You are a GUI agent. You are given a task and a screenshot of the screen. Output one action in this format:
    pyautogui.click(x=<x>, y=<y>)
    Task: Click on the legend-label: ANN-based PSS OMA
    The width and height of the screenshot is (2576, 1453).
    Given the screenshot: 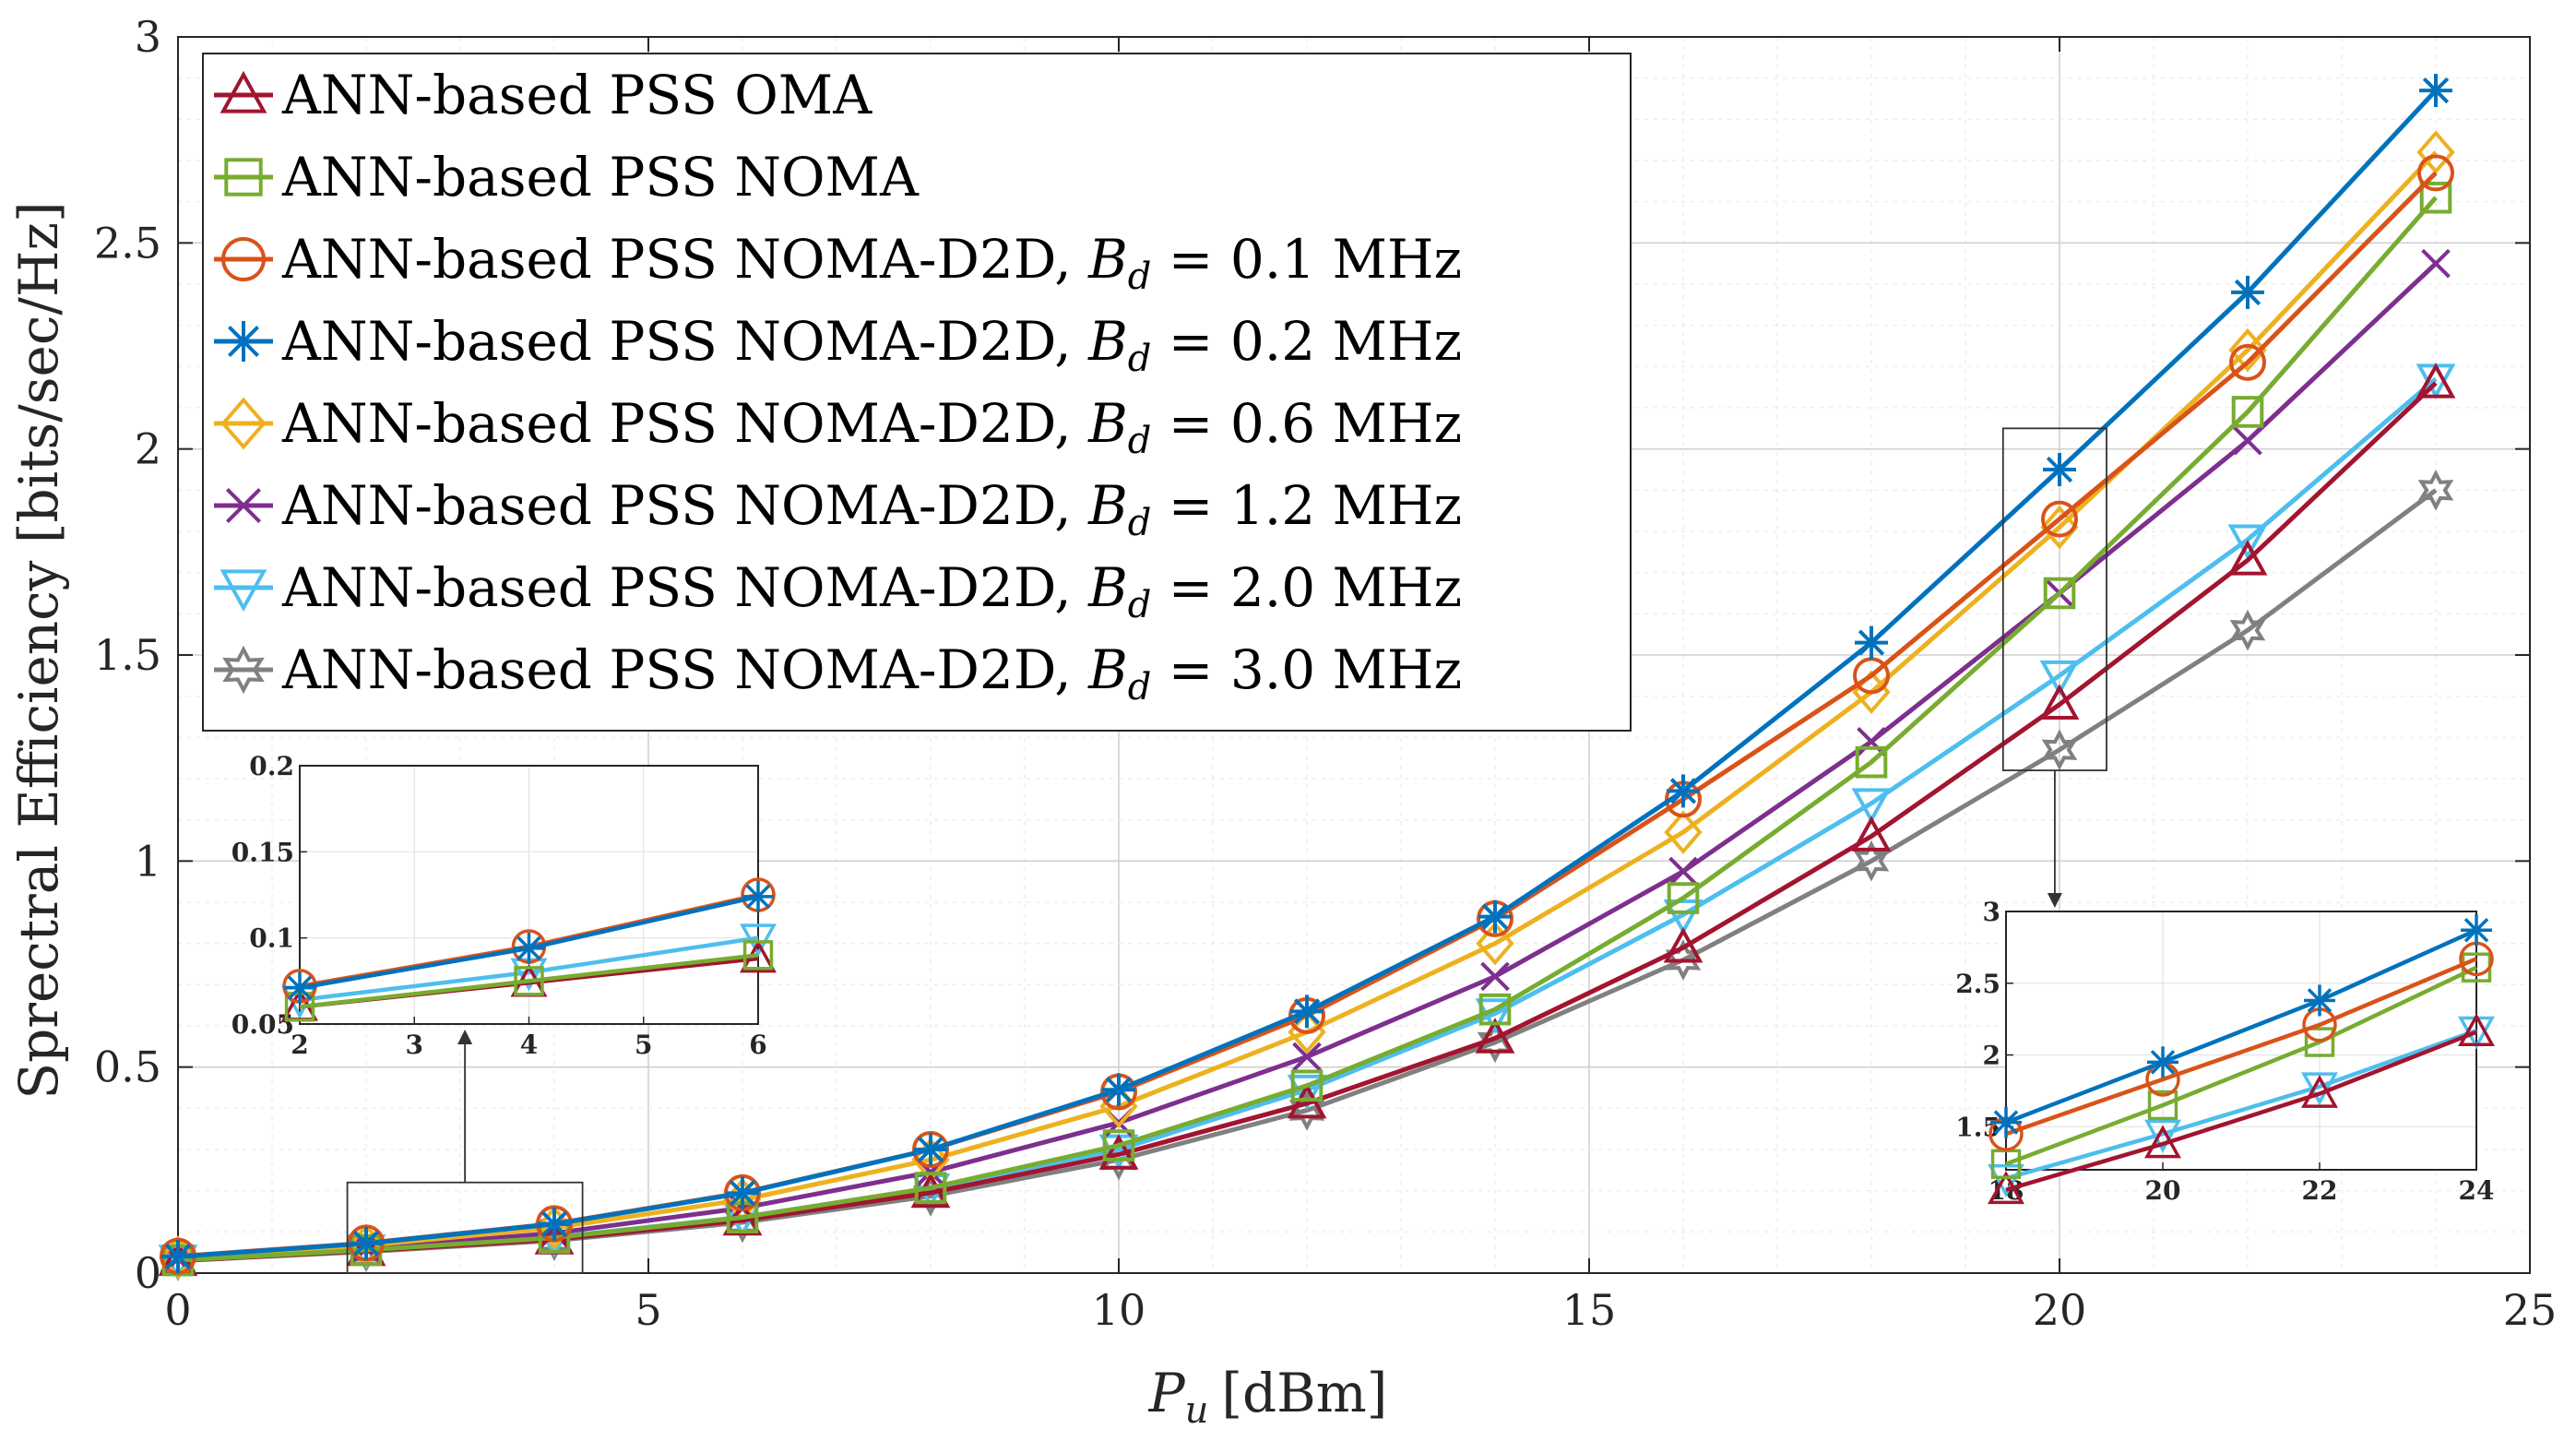 What is the action you would take?
    pyautogui.click(x=577, y=95)
    